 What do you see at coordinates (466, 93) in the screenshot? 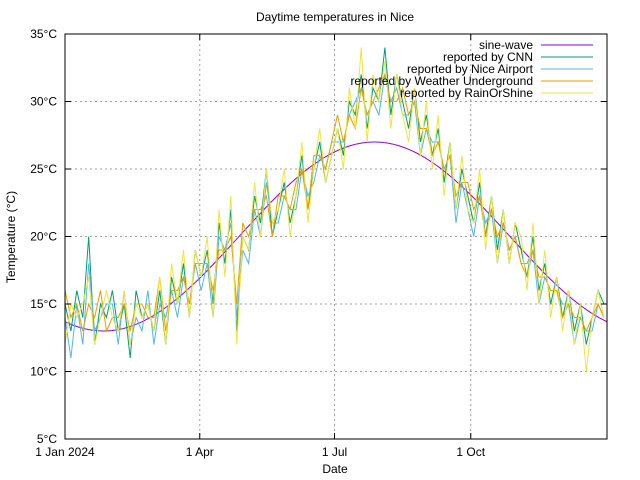
I see `legend-label: reported by RainOrShine` at bounding box center [466, 93].